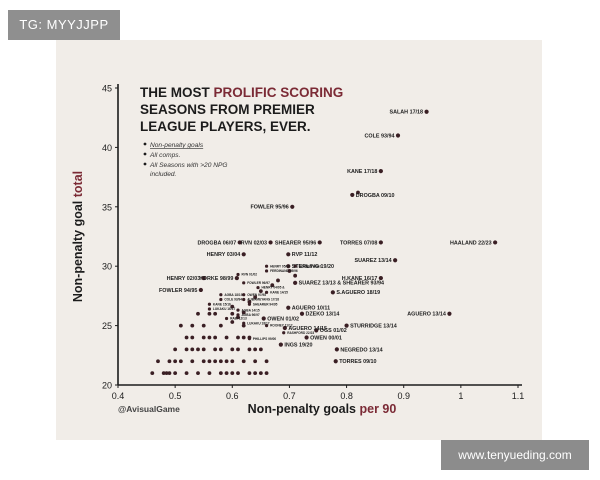 The image size is (600, 480). I want to click on x-tick-label: 0.5, so click(175, 396).